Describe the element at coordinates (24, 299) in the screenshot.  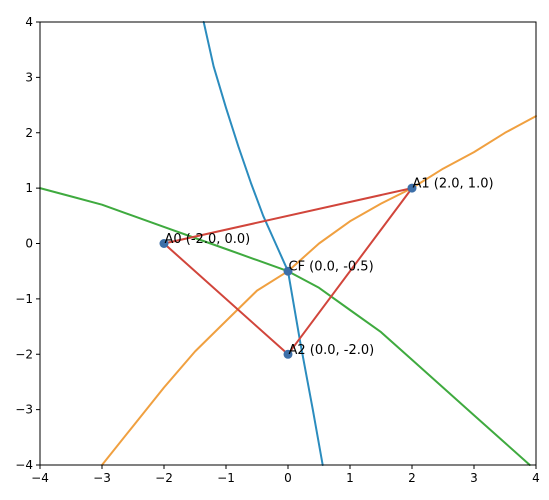
I see `y-tick-label-3: −1` at that location.